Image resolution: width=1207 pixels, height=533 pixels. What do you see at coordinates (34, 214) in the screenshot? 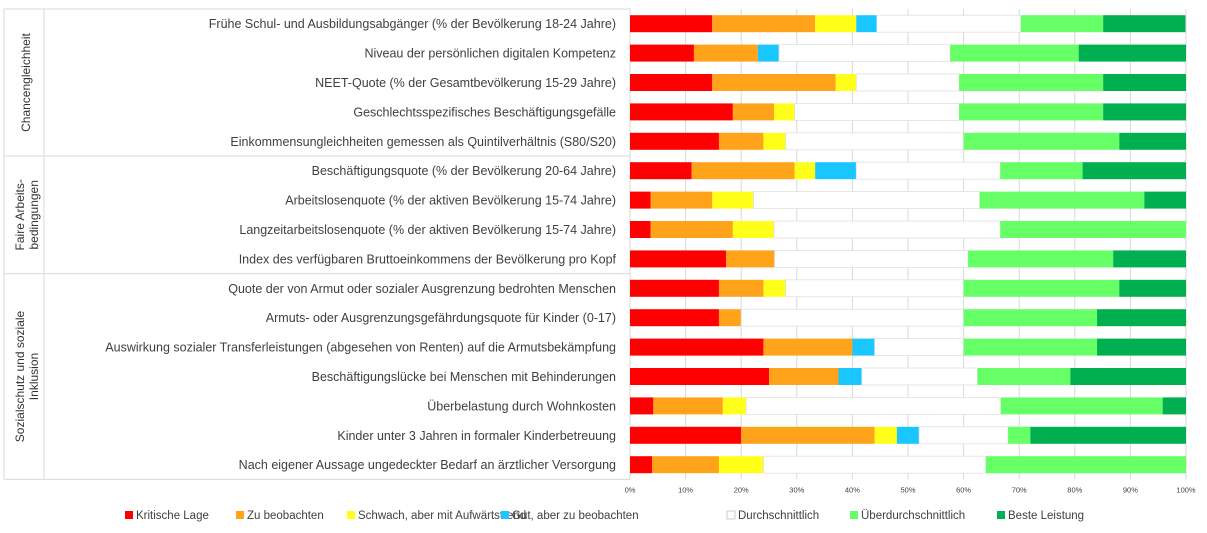
I see `group-label-line: bedingungen` at bounding box center [34, 214].